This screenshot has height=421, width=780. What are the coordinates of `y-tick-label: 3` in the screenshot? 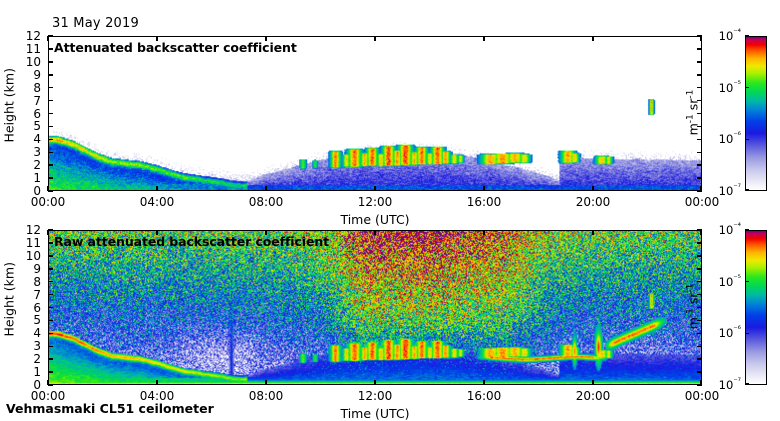 It's located at (37, 152).